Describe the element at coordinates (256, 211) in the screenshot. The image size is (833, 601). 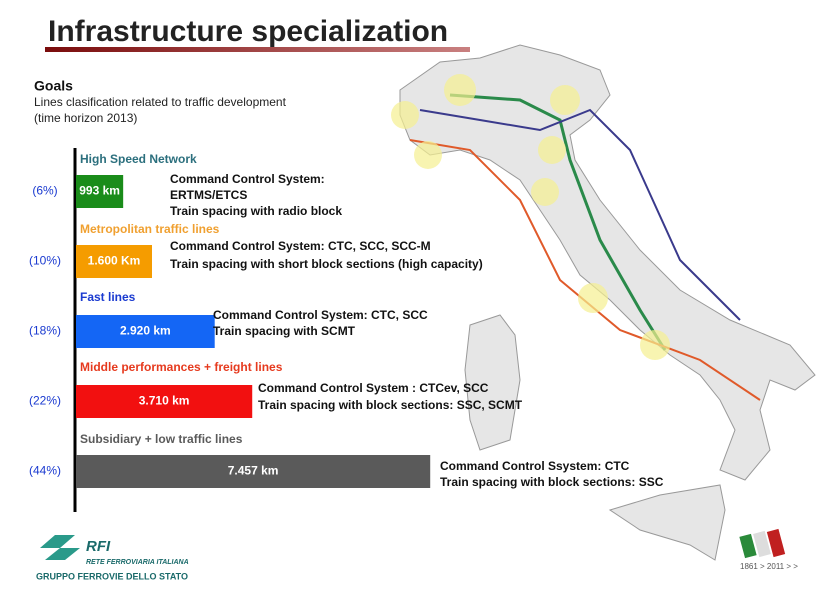
I see `description: Train spacing with radio block` at that location.